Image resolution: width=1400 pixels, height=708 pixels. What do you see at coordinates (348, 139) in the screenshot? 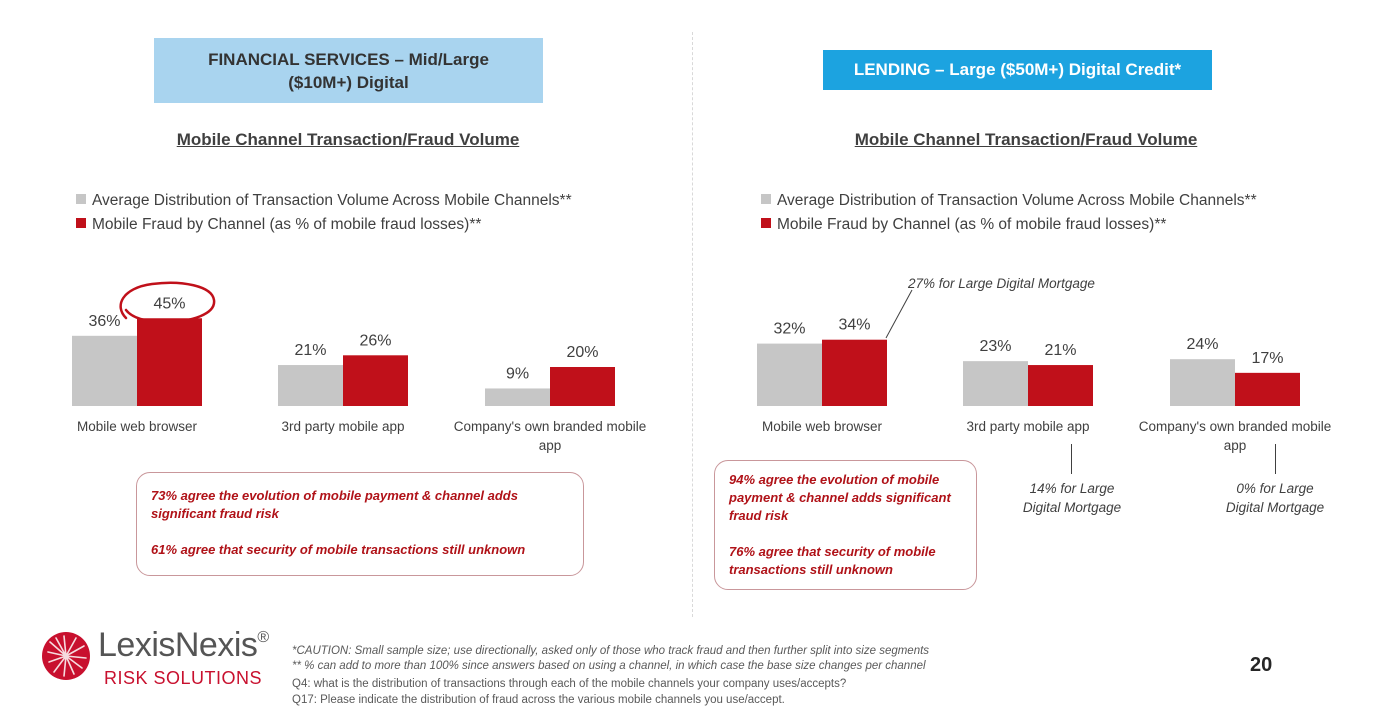
I see `left-chart-title: Mobile Channel Transaction/Fraud Volume` at bounding box center [348, 139].